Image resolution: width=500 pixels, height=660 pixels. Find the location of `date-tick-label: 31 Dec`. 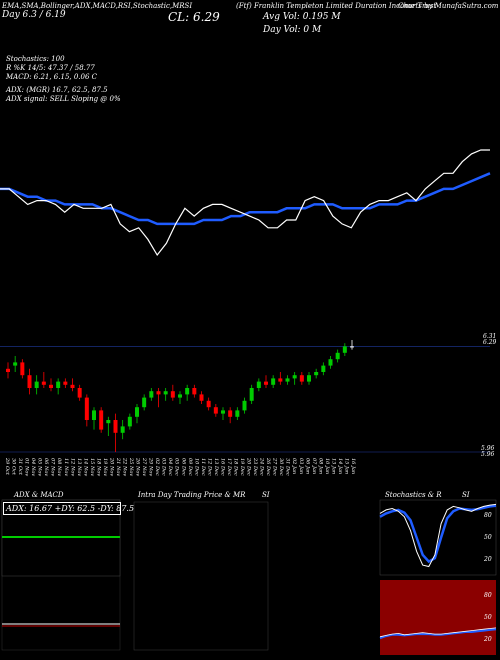

date-tick-label: 31 Dec is located at coordinates (288, 467).